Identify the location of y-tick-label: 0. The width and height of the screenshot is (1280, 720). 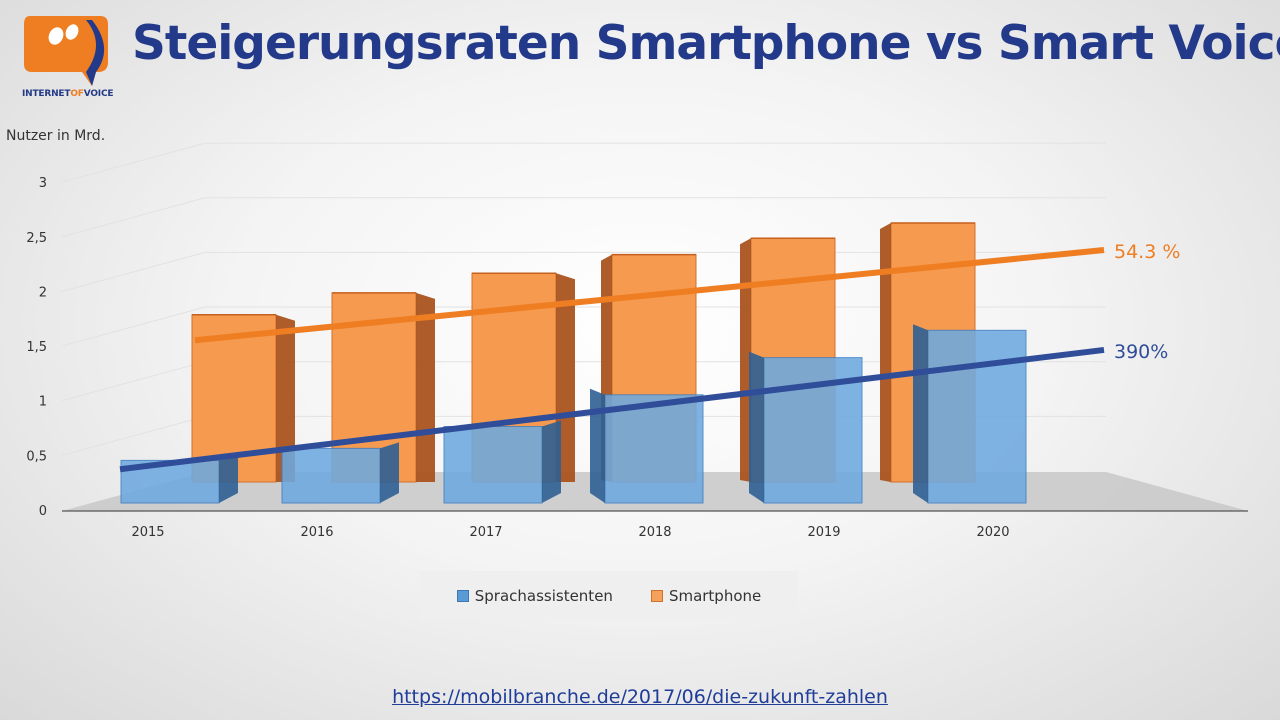
(43, 511).